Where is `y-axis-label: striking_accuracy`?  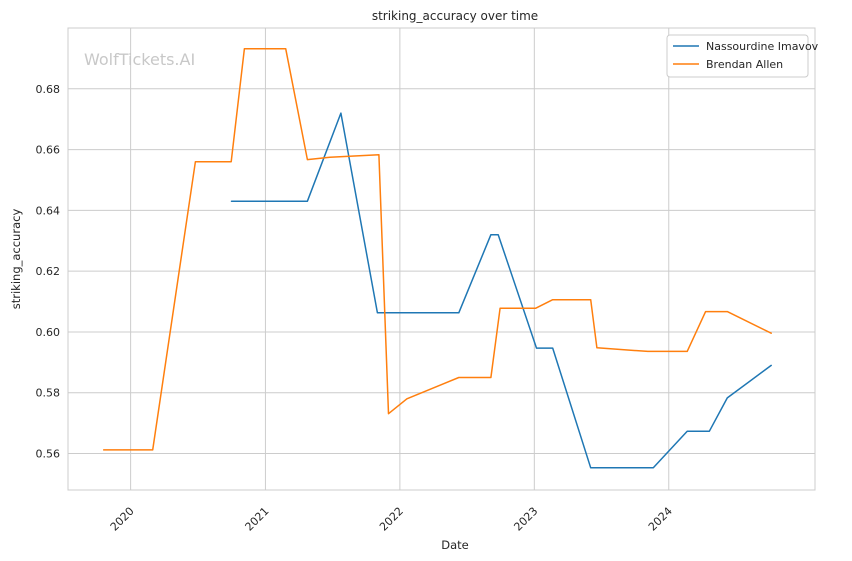 y-axis-label: striking_accuracy is located at coordinates (16, 259).